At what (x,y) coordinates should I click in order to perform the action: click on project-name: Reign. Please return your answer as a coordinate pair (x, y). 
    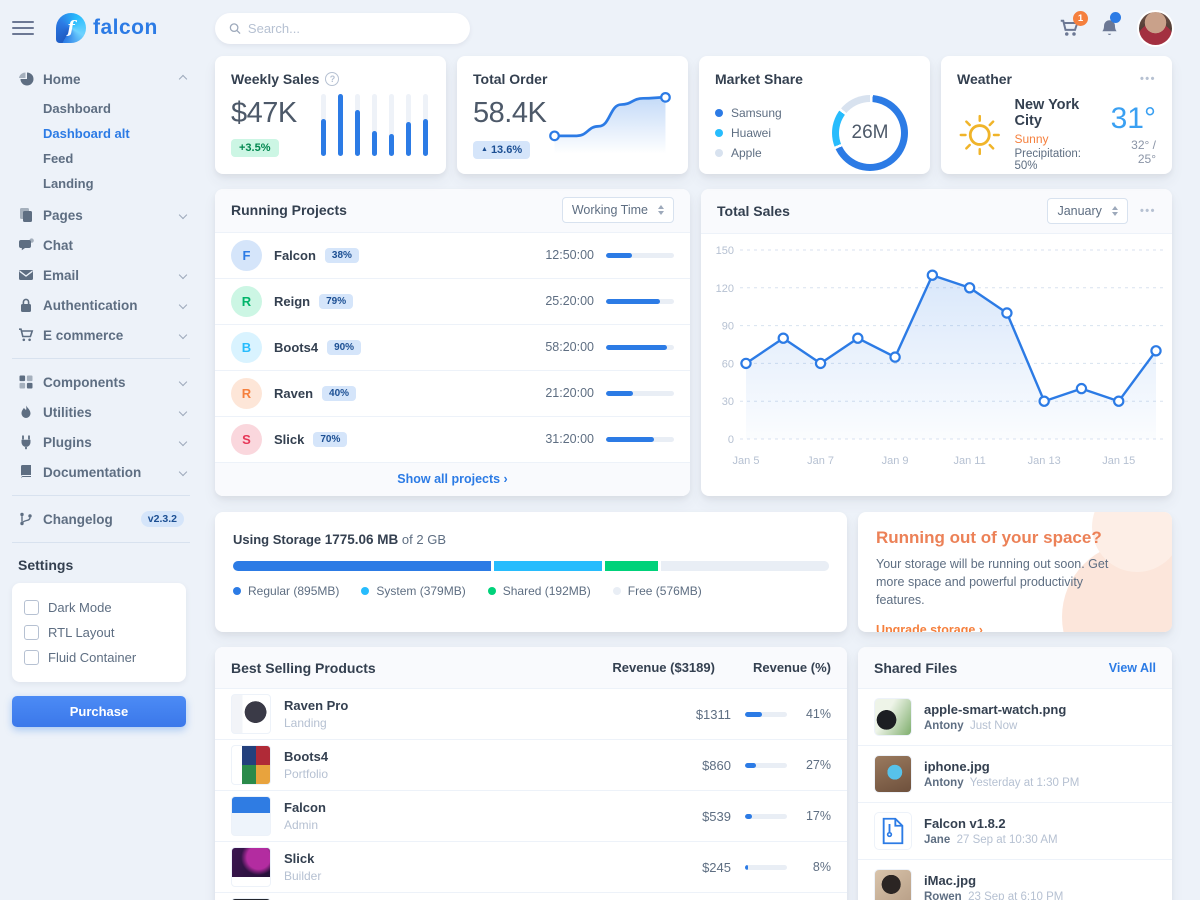
    Looking at the image, I should click on (292, 301).